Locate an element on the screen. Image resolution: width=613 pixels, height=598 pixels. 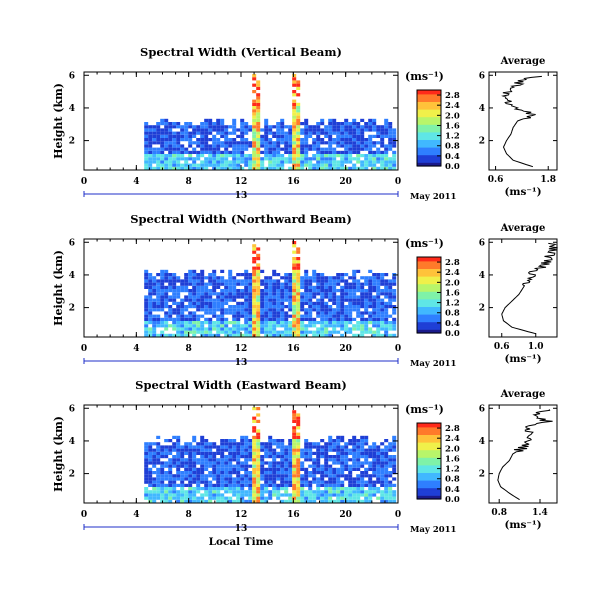
date-tick-label: 13 is located at coordinates (241, 196).